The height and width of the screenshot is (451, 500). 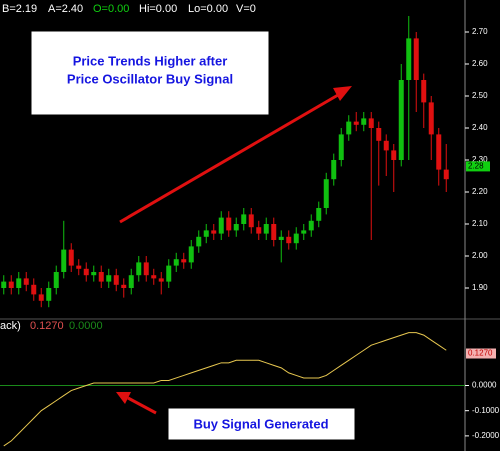 What do you see at coordinates (480, 95) in the screenshot?
I see `y-tick-label: 2.50` at bounding box center [480, 95].